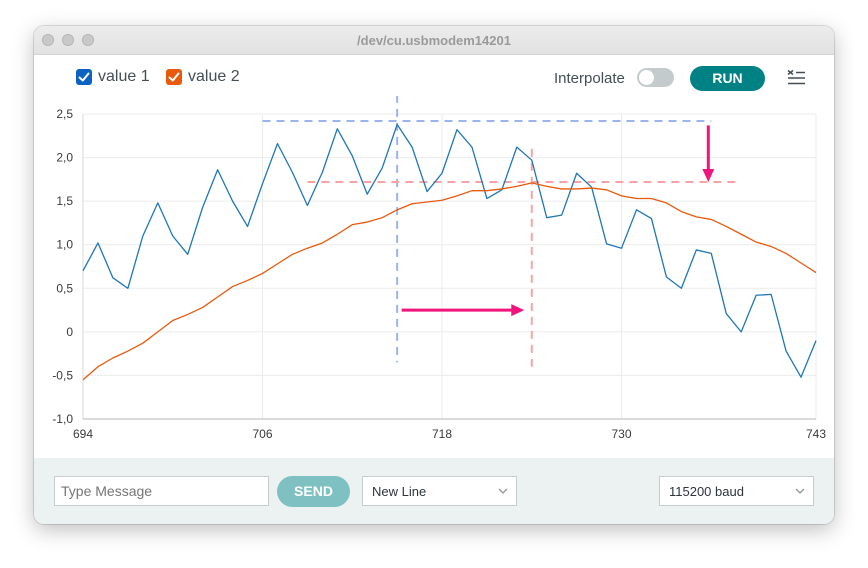  What do you see at coordinates (622, 434) in the screenshot?
I see `x-tick-label: 730` at bounding box center [622, 434].